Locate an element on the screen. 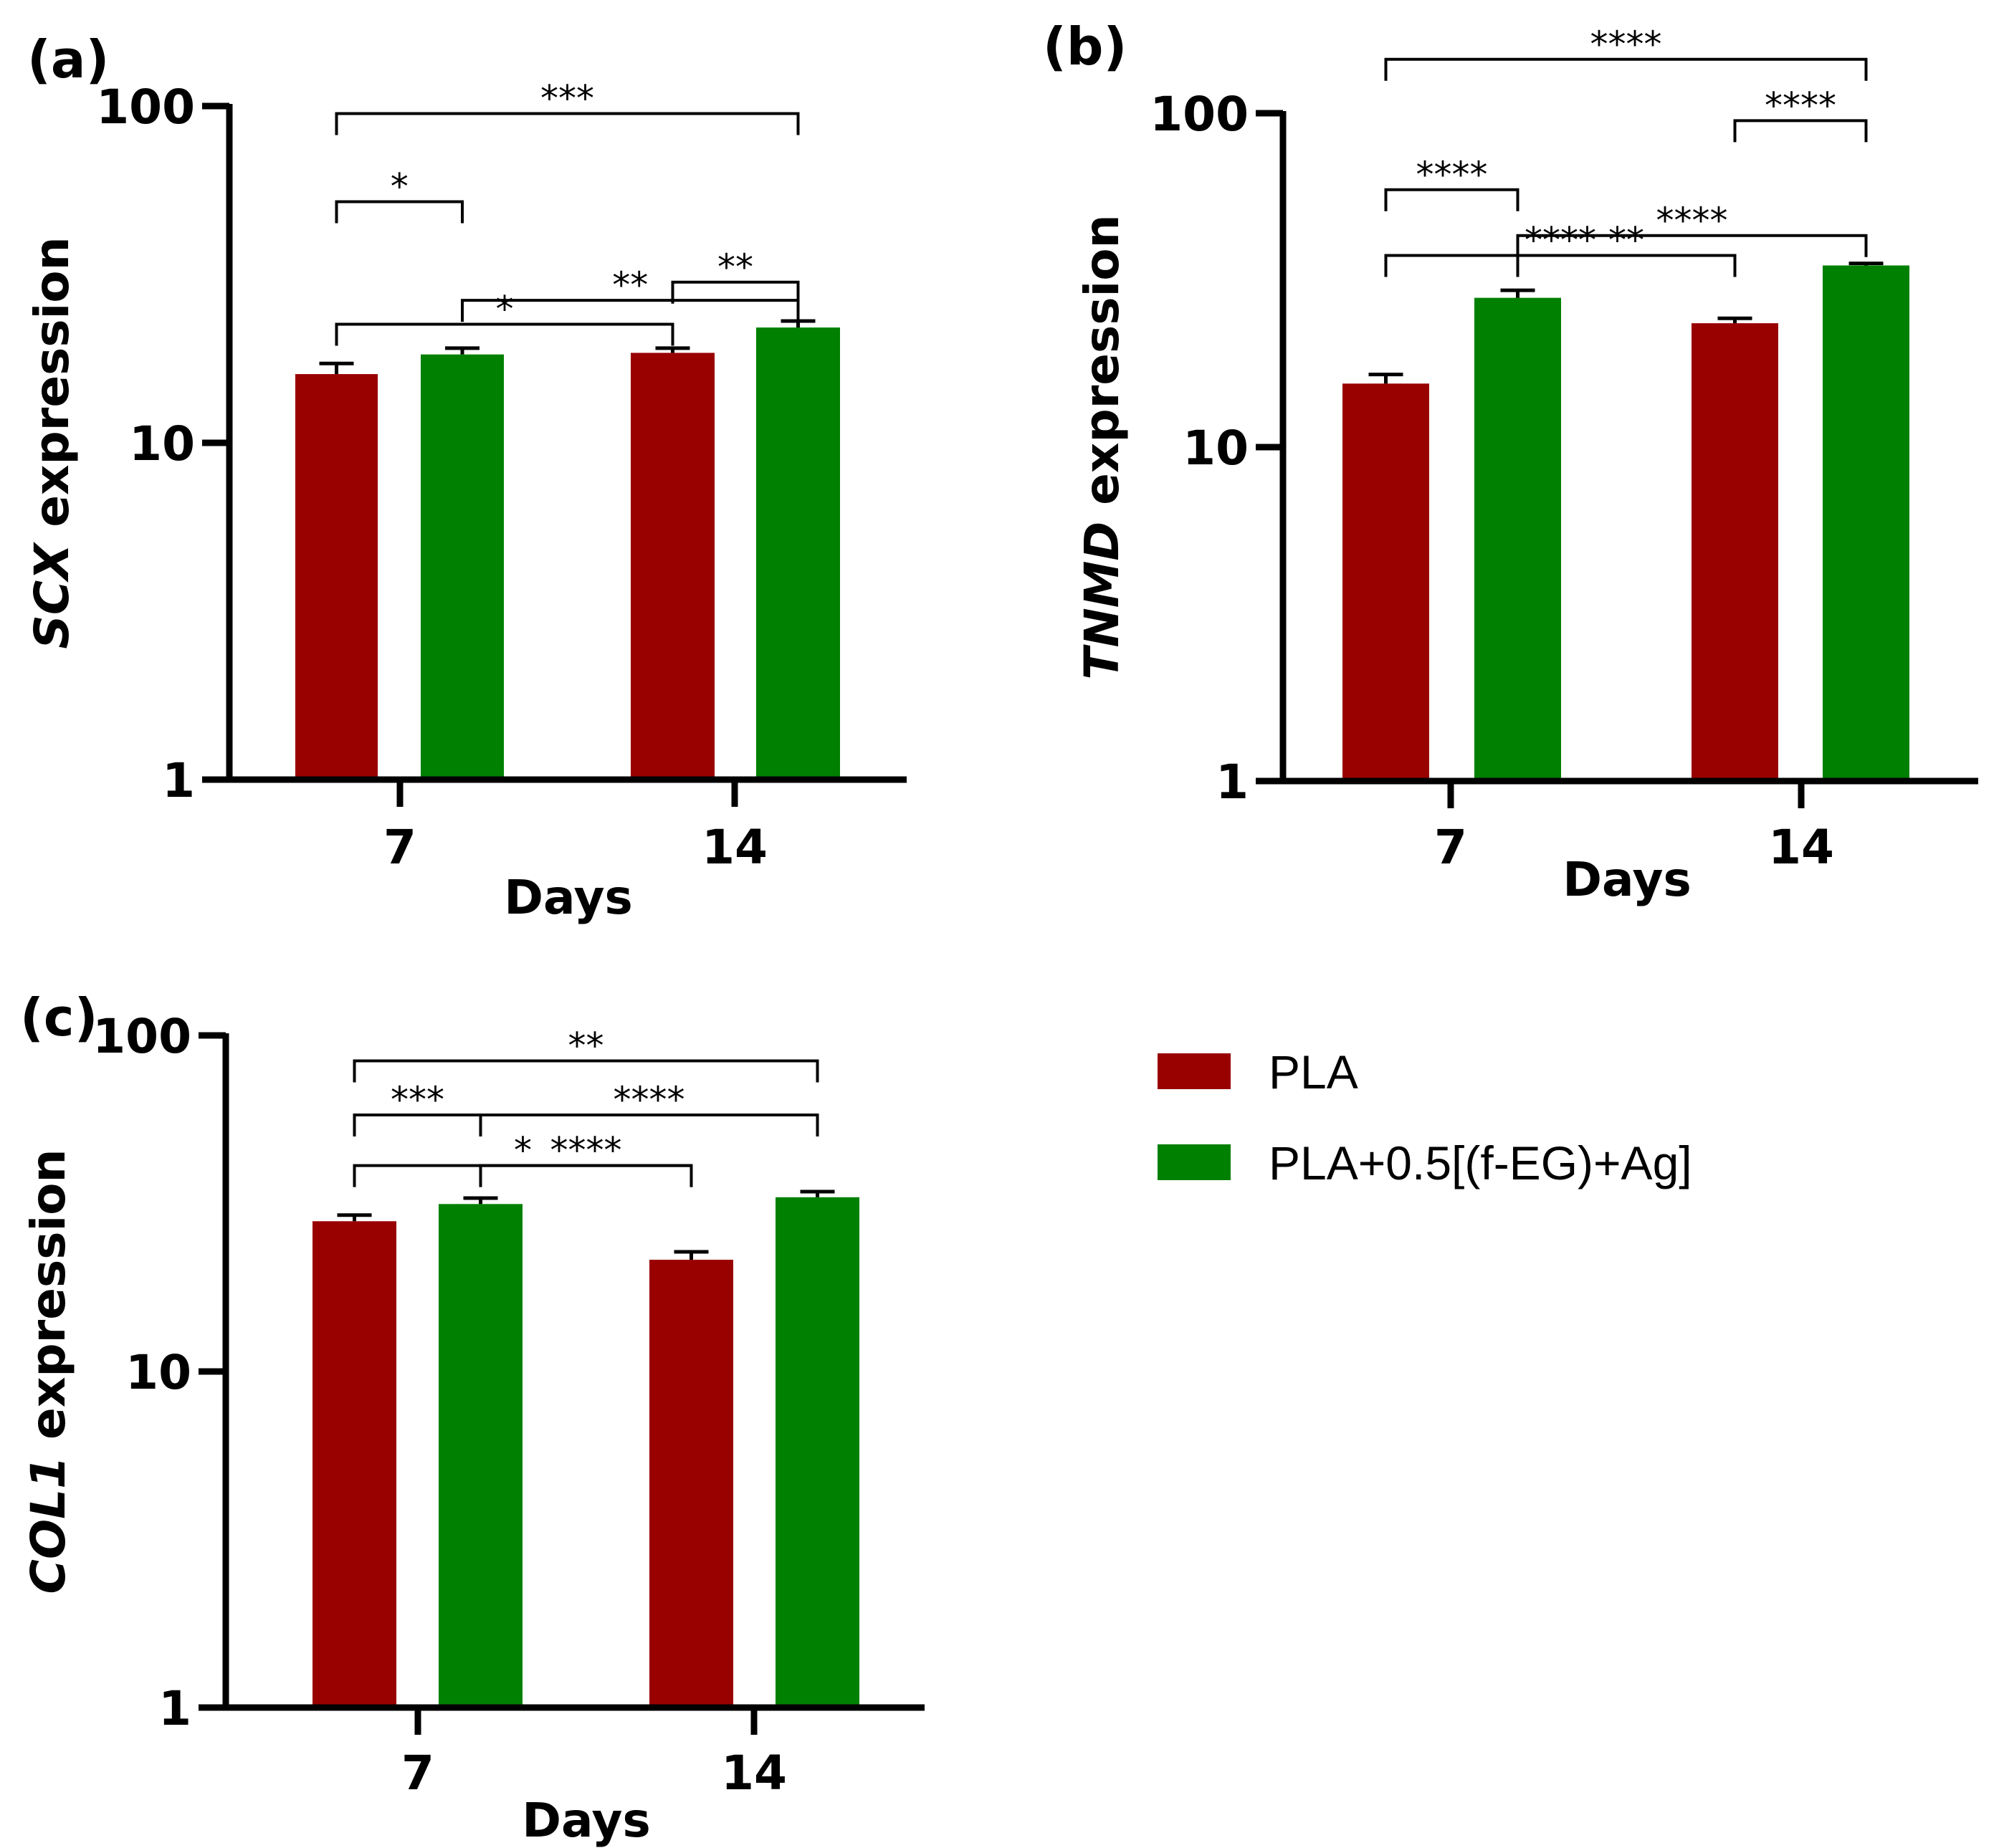 This screenshot has width=1999, height=1848. panel-a-sig-3-bracket is located at coordinates (504, 334).